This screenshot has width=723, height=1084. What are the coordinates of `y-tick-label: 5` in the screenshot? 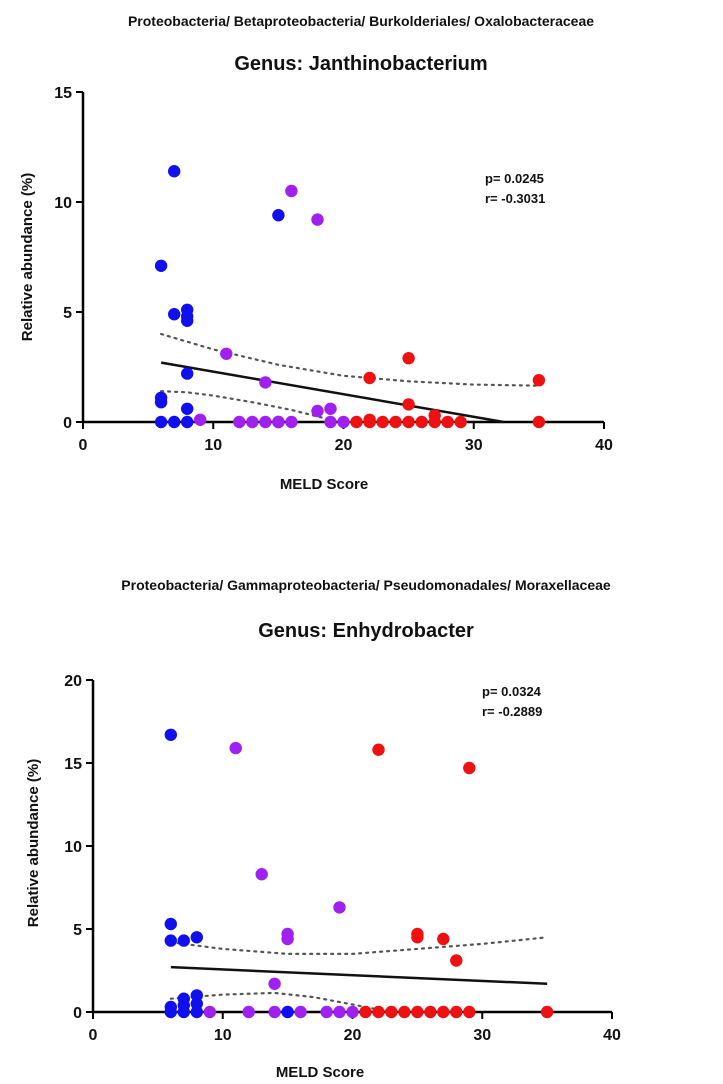 It's located at (67, 313).